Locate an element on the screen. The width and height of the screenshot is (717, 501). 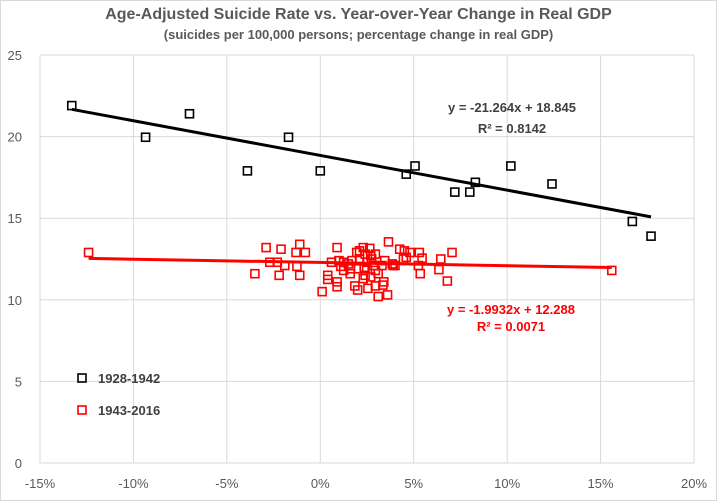
trendline-equation-1928-1942: y = -21.264x + 18.845 is located at coordinates (512, 107).